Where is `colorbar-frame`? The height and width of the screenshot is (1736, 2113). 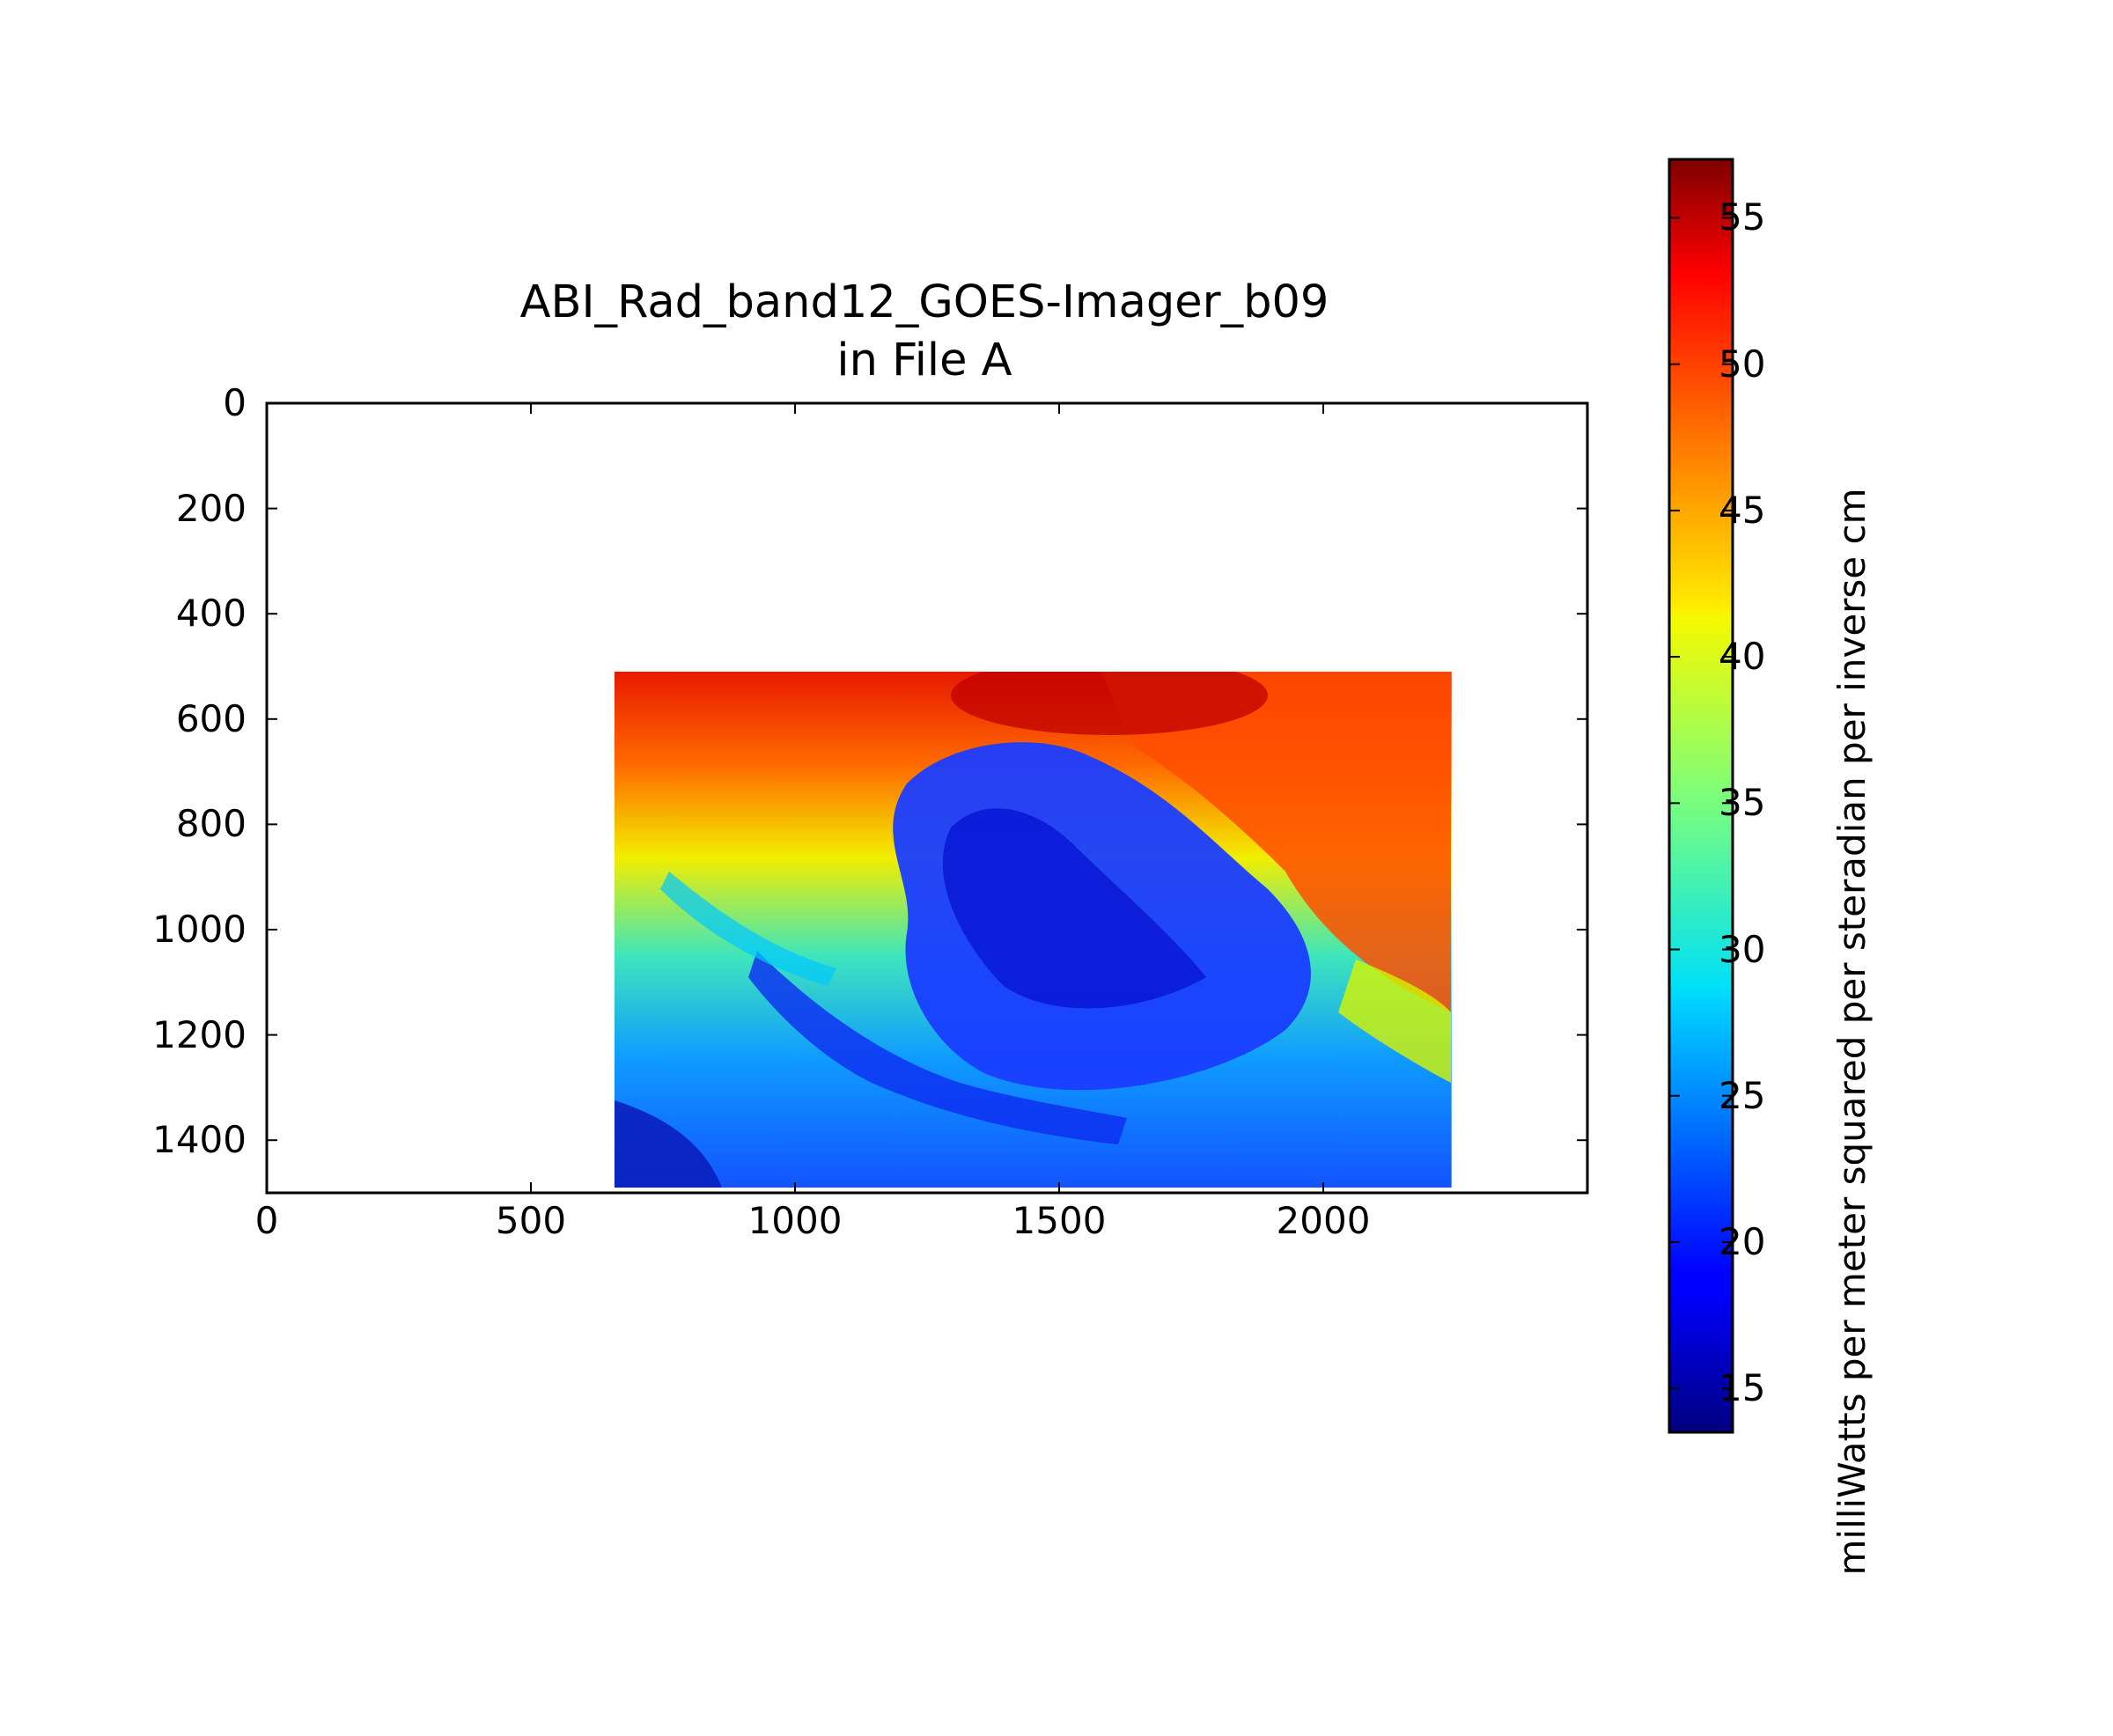 colorbar-frame is located at coordinates (1701, 796).